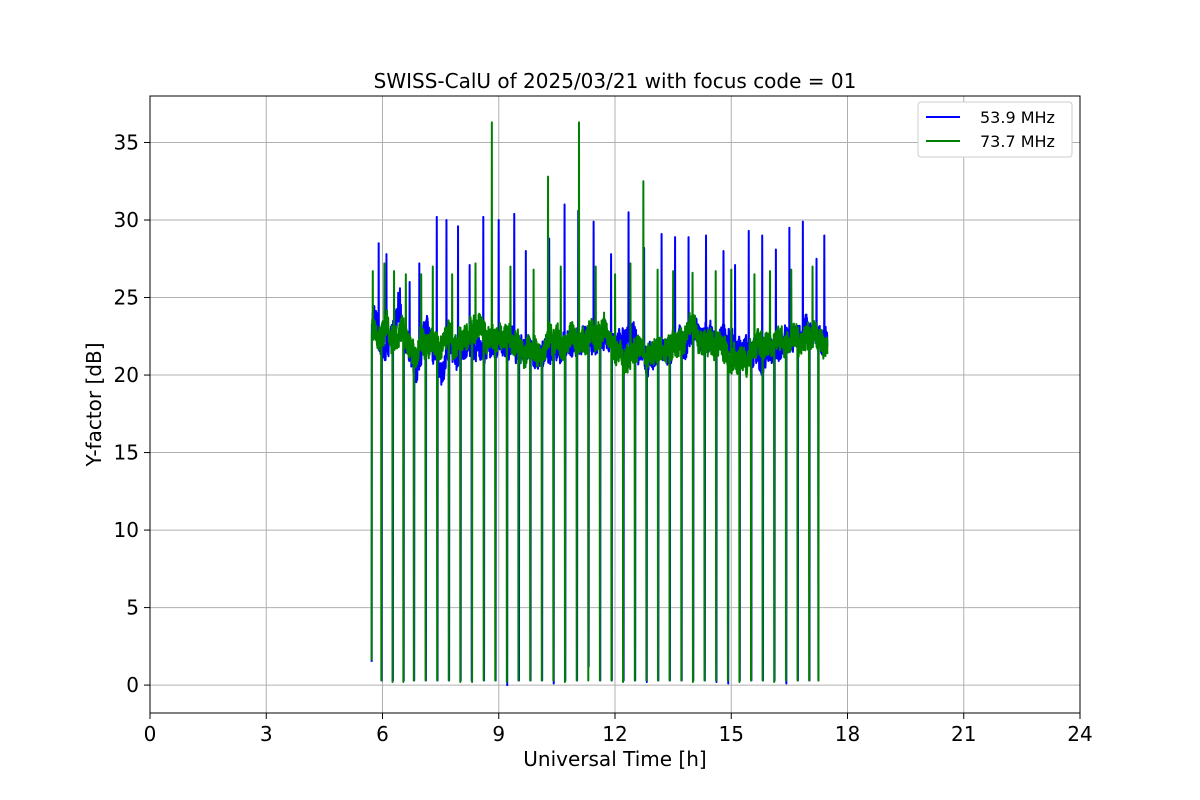 Image resolution: width=1200 pixels, height=800 pixels. I want to click on x-tick-label-3: 9, so click(498, 734).